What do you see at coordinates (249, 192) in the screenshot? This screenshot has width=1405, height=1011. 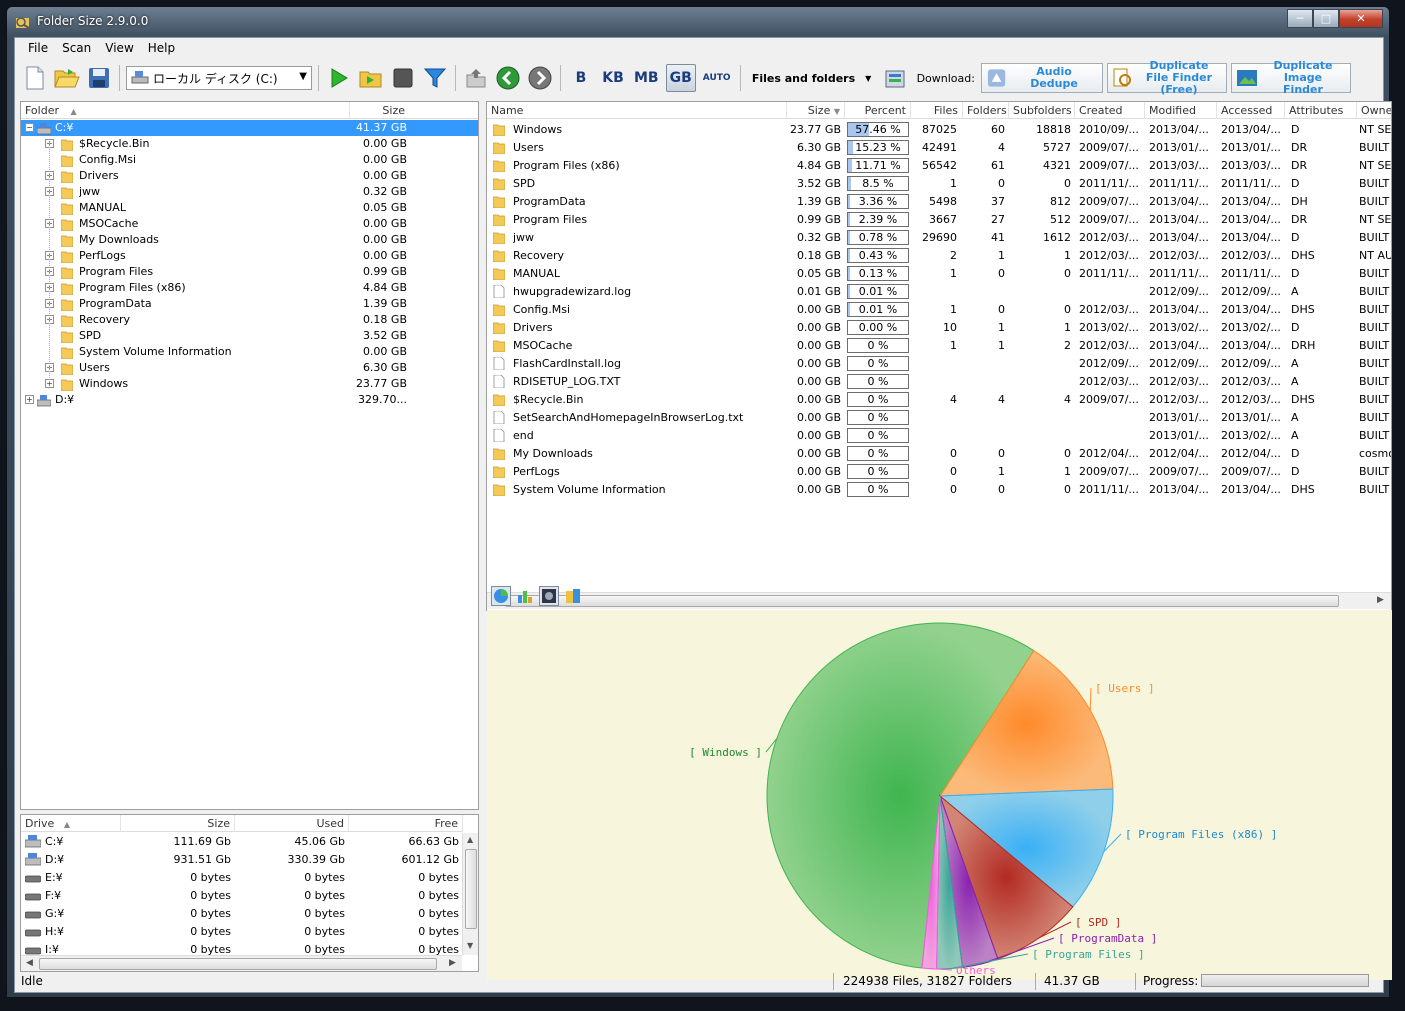 I see `tree-row: + jww 0.32 GB` at bounding box center [249, 192].